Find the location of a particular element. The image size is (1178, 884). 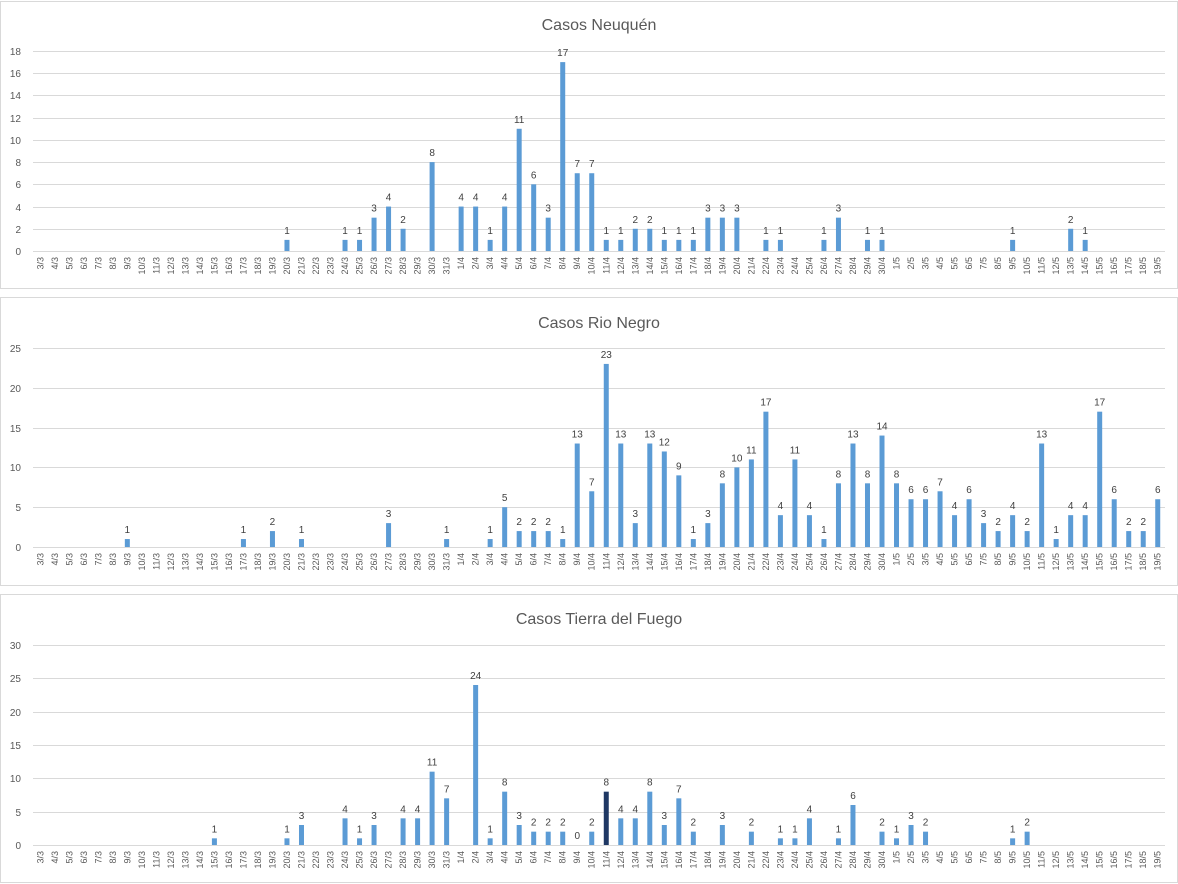

x-tick-label: 30/3 is located at coordinates (432, 266).